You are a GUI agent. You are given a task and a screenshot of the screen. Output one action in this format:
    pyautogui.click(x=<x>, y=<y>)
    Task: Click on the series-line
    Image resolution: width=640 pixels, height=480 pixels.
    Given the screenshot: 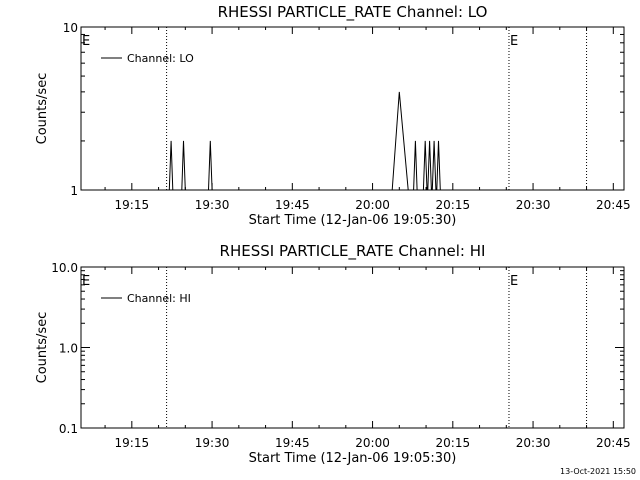 What is the action you would take?
    pyautogui.click(x=304, y=141)
    